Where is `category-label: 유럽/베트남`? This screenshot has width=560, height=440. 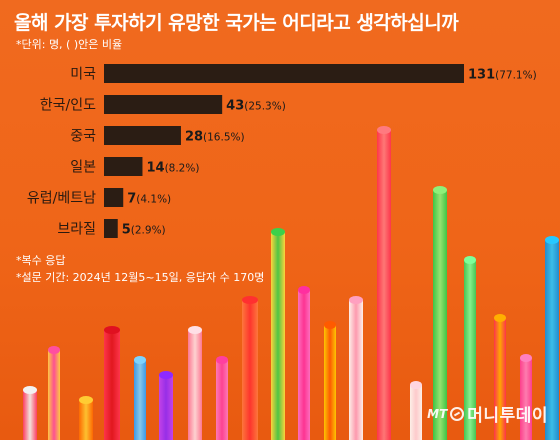 category-label: 유럽/베트남 is located at coordinates (61, 199).